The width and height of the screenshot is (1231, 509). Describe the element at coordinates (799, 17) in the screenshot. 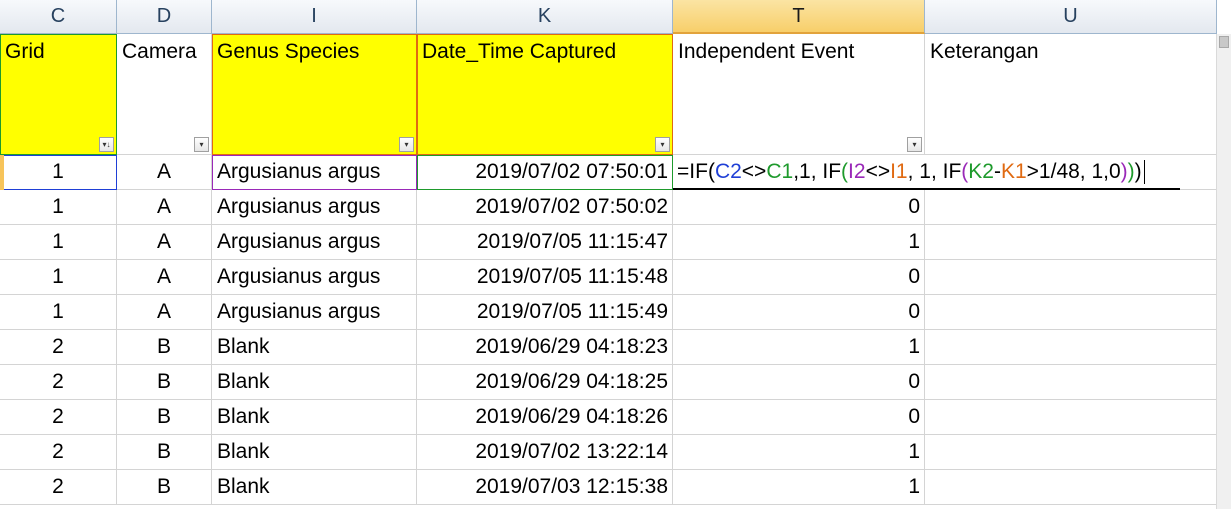

I see `column-header-t: T` at that location.